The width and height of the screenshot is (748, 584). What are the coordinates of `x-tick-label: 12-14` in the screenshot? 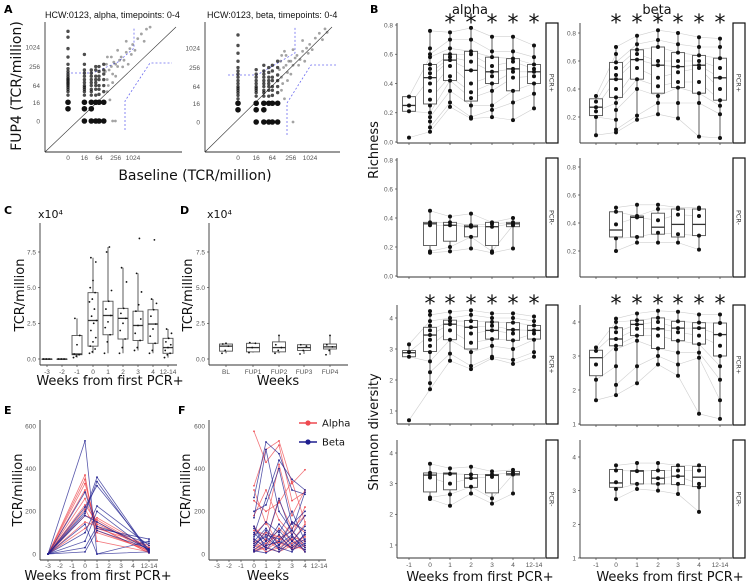 It's located at (168, 372).